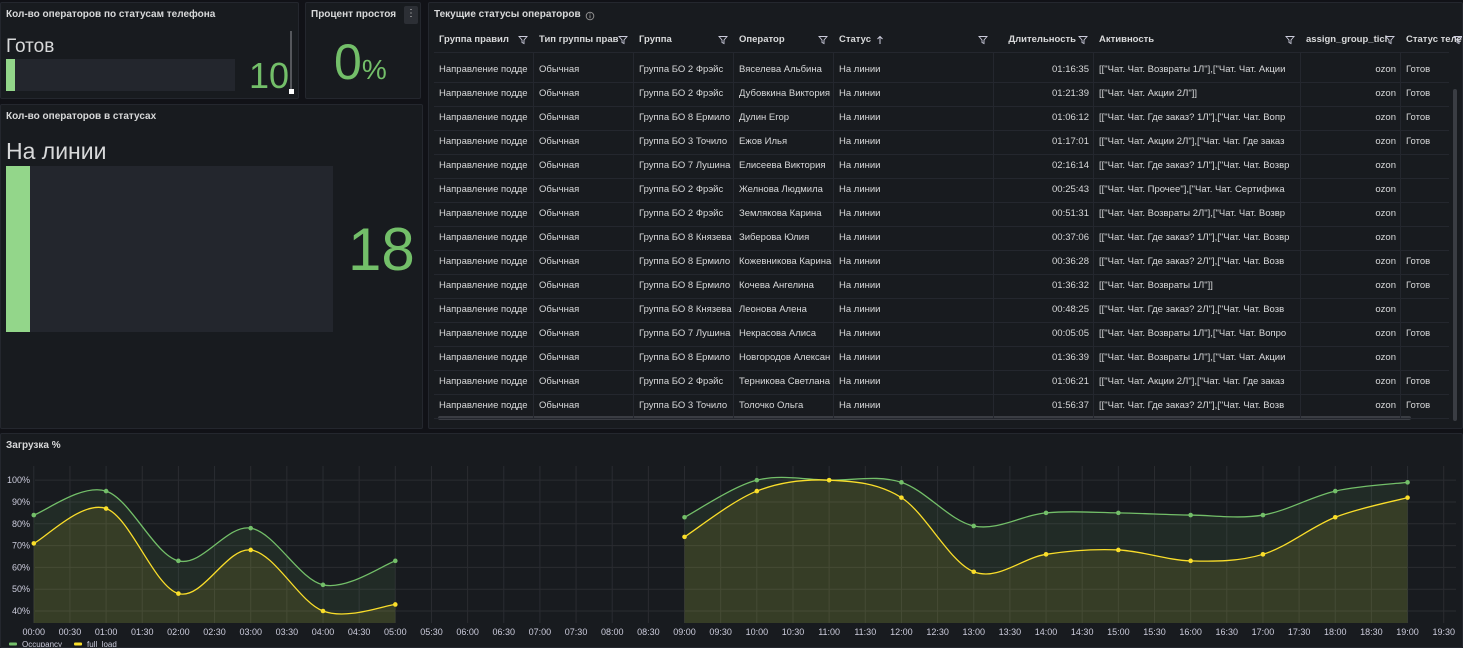  What do you see at coordinates (21, 502) in the screenshot?
I see `y-tick-label: 90%` at bounding box center [21, 502].